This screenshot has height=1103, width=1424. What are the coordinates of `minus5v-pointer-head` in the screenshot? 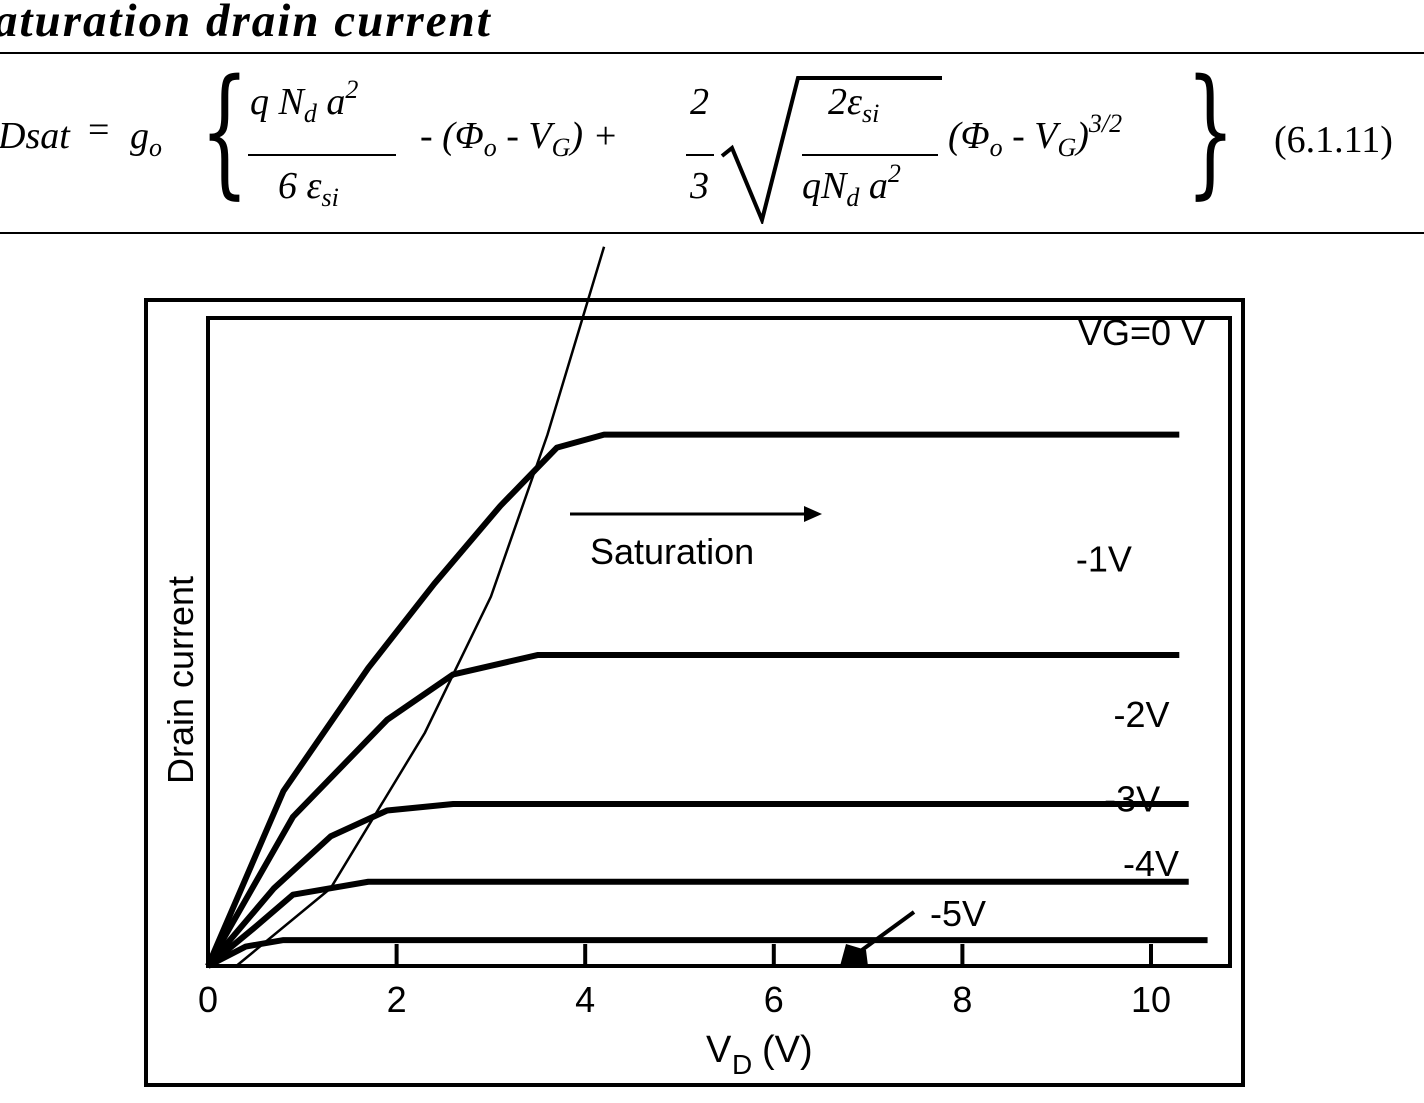 It's located at (854, 955).